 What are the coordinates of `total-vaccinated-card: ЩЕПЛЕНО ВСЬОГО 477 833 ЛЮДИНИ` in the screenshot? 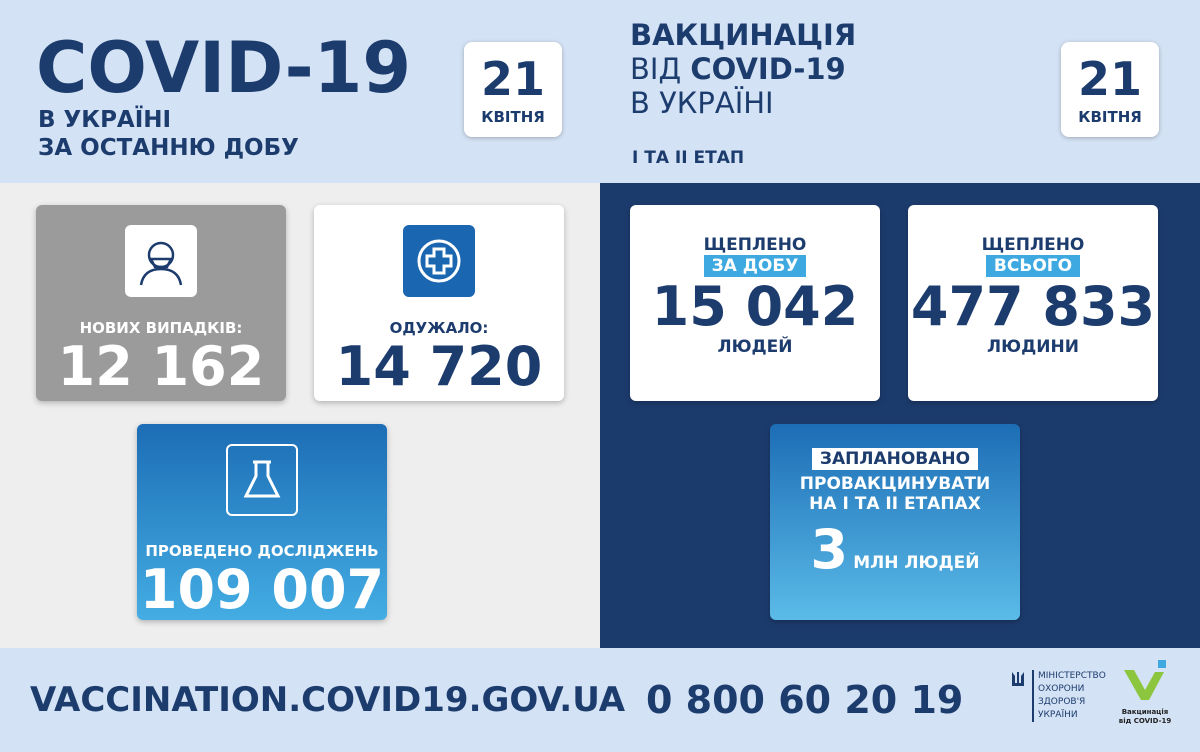 It's located at (1033, 303).